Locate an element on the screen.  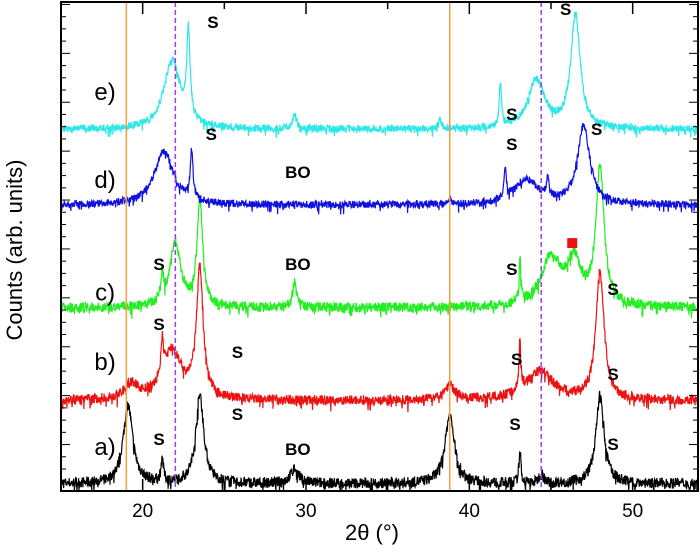
x-tick-label: 40 is located at coordinates (469, 511).